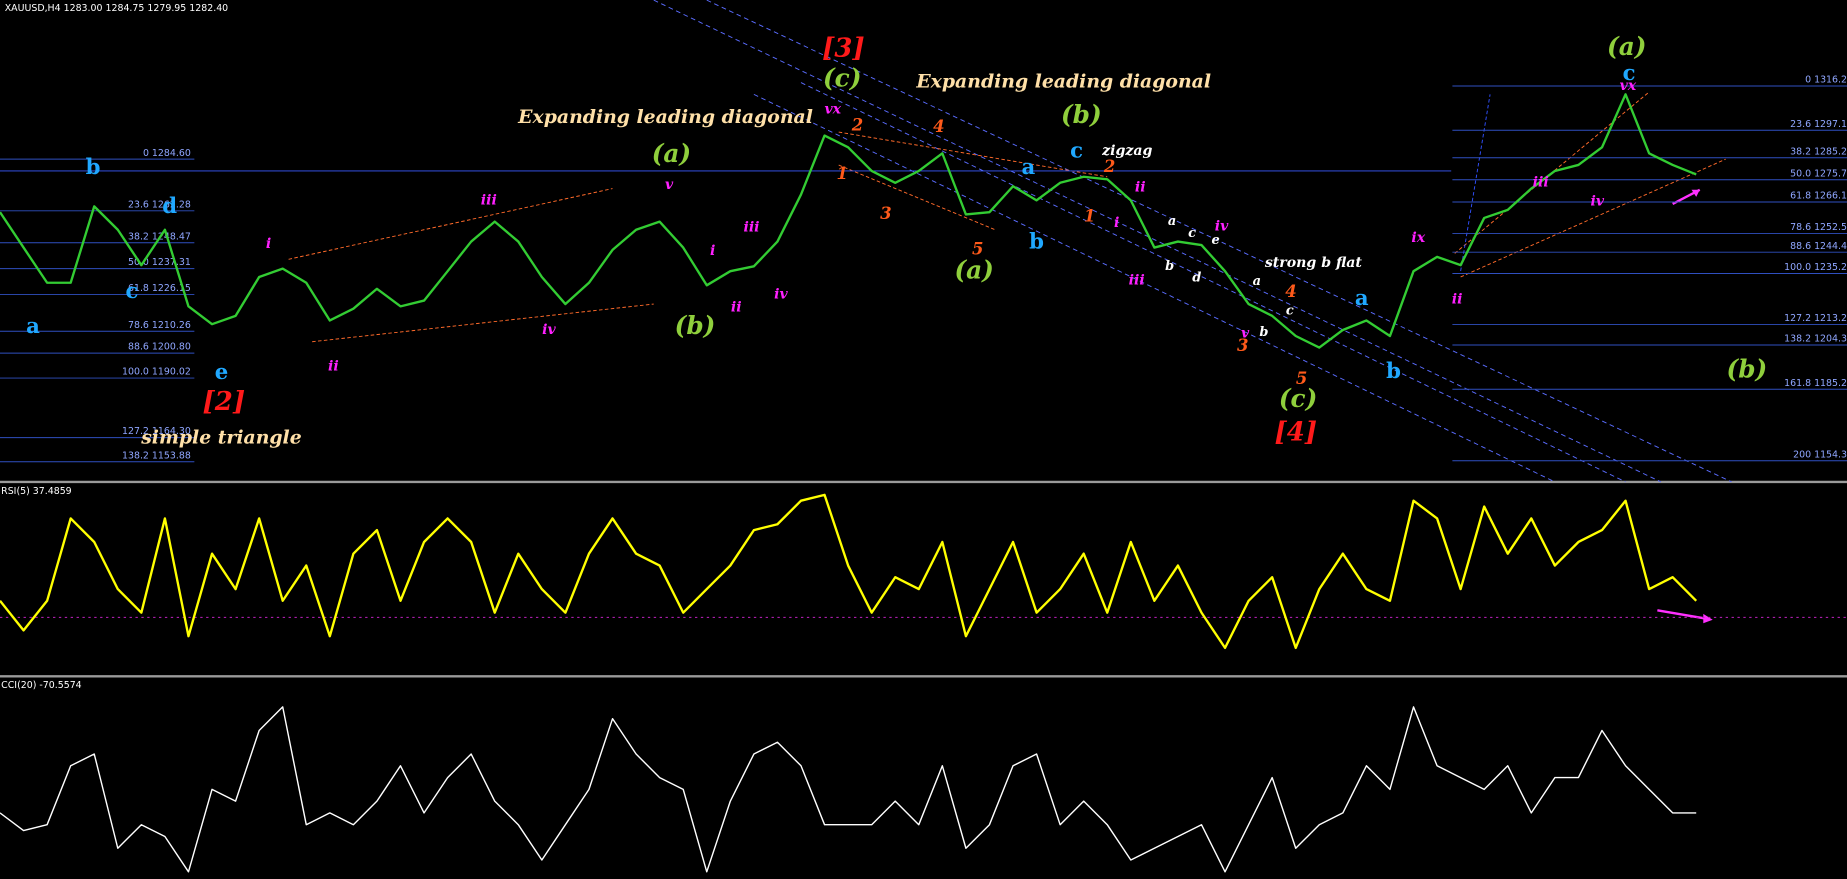  I want to click on fib-label: 138.2 1153.88, so click(156, 455).